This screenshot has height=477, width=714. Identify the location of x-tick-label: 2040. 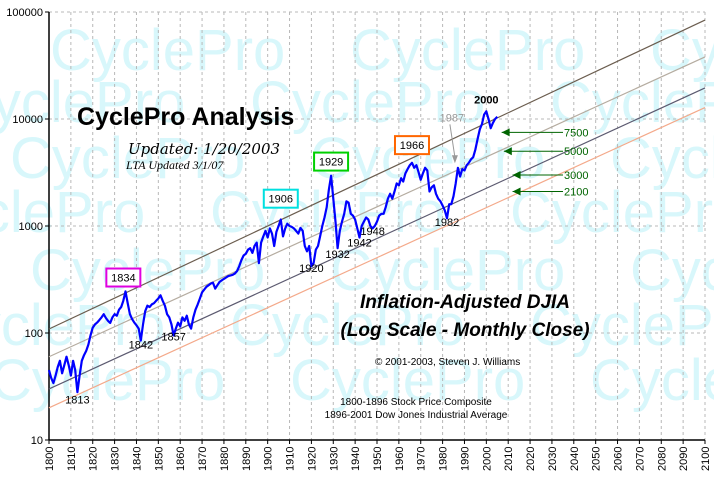
(575, 459).